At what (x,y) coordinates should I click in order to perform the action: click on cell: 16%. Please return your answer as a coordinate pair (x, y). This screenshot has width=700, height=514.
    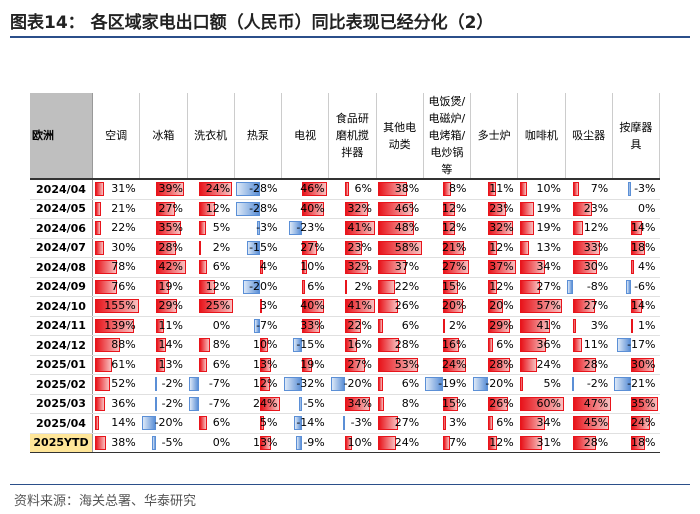
    Looking at the image, I should click on (447, 345).